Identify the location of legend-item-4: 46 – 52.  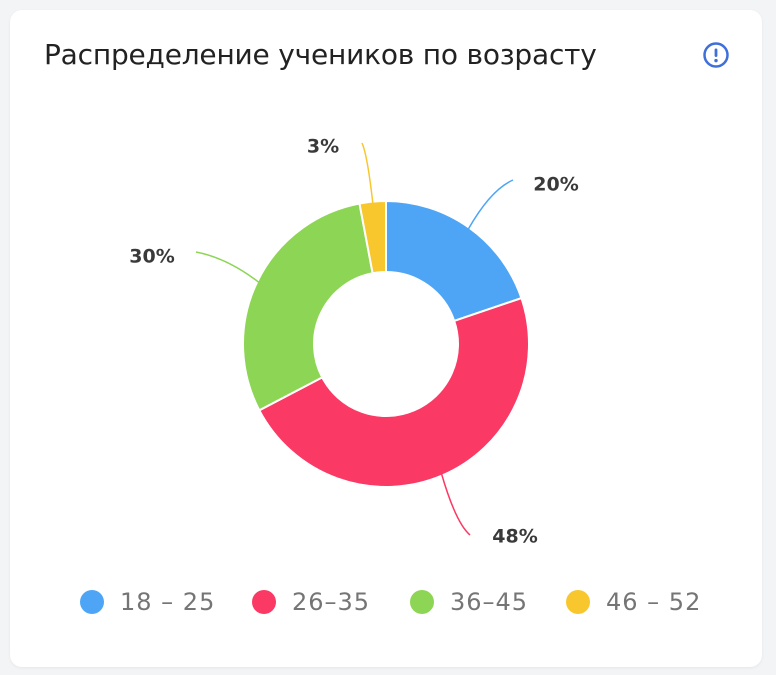
(633, 602).